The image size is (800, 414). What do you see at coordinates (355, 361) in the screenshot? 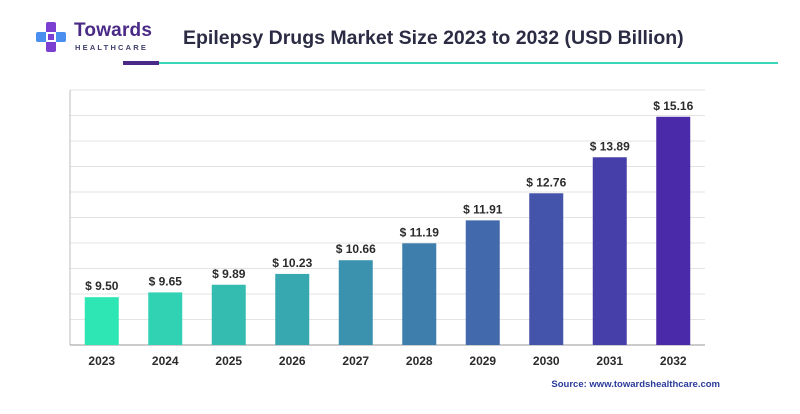
I see `x-tick-2027: 2027` at bounding box center [355, 361].